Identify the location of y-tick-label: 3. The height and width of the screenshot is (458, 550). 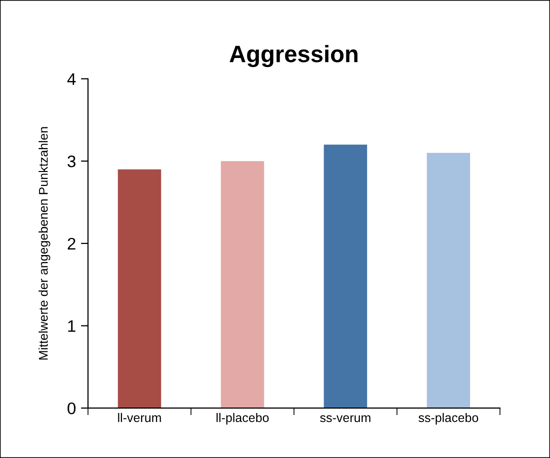
(72, 162).